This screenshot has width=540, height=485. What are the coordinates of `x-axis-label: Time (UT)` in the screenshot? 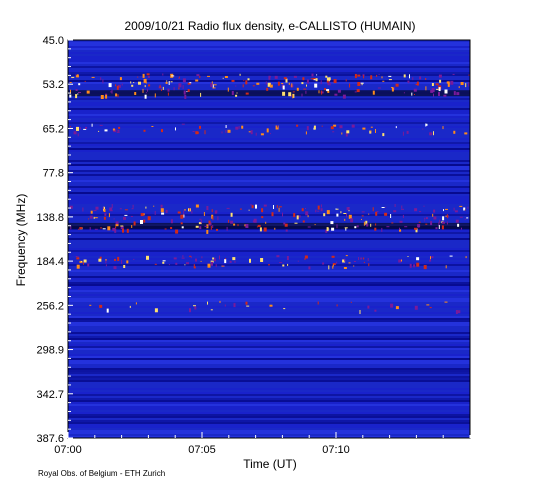 It's located at (270, 464).